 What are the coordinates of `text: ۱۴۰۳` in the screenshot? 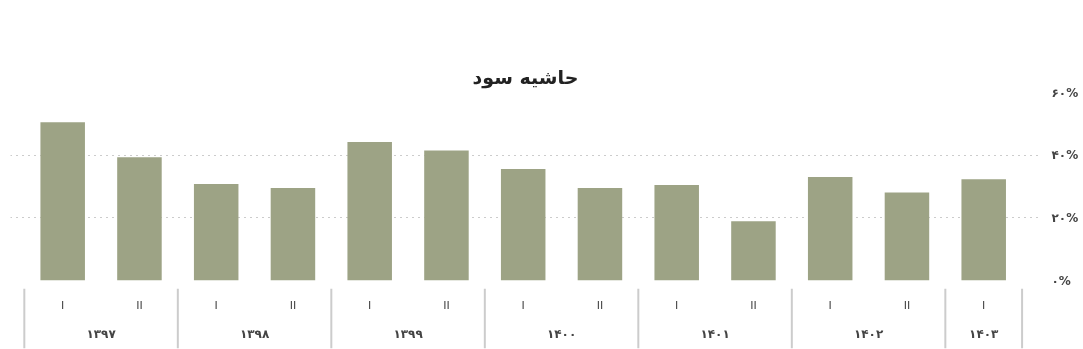 It's located at (984, 334).